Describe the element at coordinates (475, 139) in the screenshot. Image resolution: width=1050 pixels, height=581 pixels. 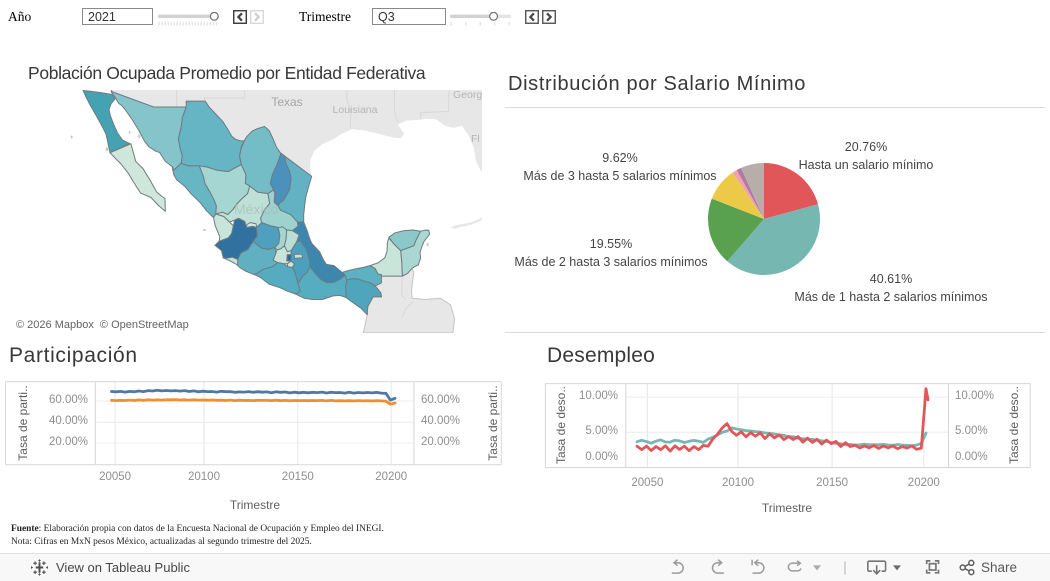
I see `svg-text: Fl` at that location.